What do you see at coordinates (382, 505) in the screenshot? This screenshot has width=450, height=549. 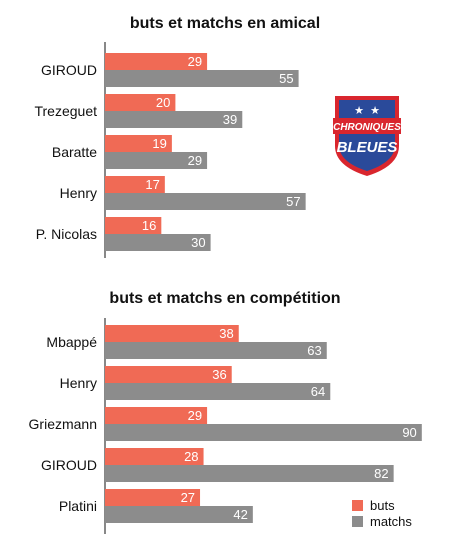 I see `legend-label-buts: buts` at bounding box center [382, 505].